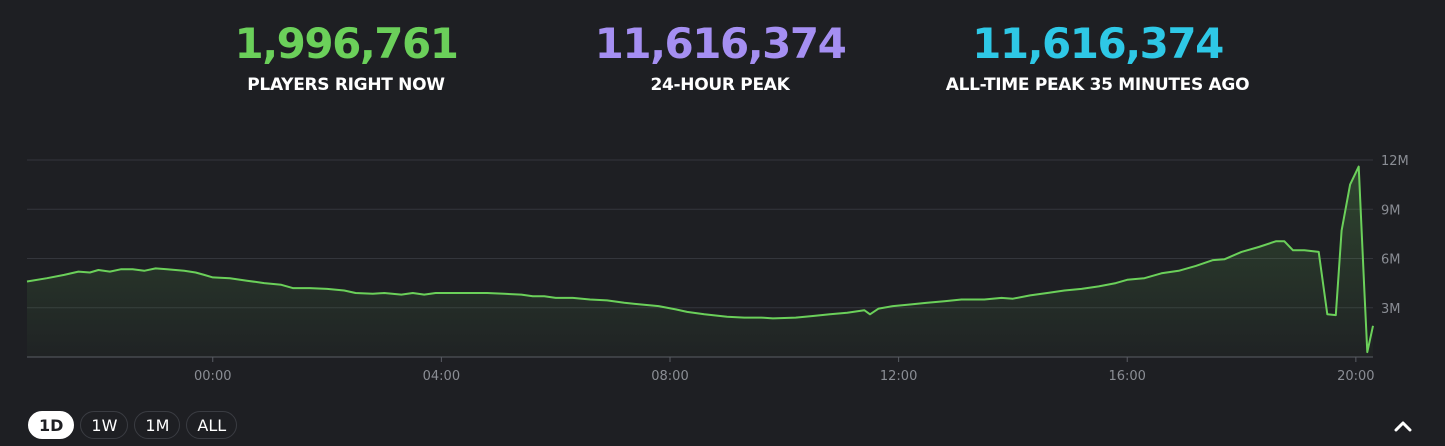  I want to click on all-time-peak-value: 11,616,374, so click(1098, 43).